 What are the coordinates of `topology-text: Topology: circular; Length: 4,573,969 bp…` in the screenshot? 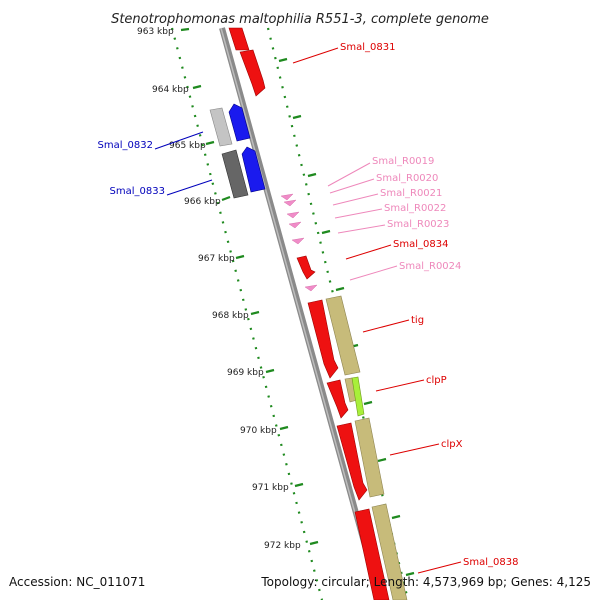 It's located at (425, 582).